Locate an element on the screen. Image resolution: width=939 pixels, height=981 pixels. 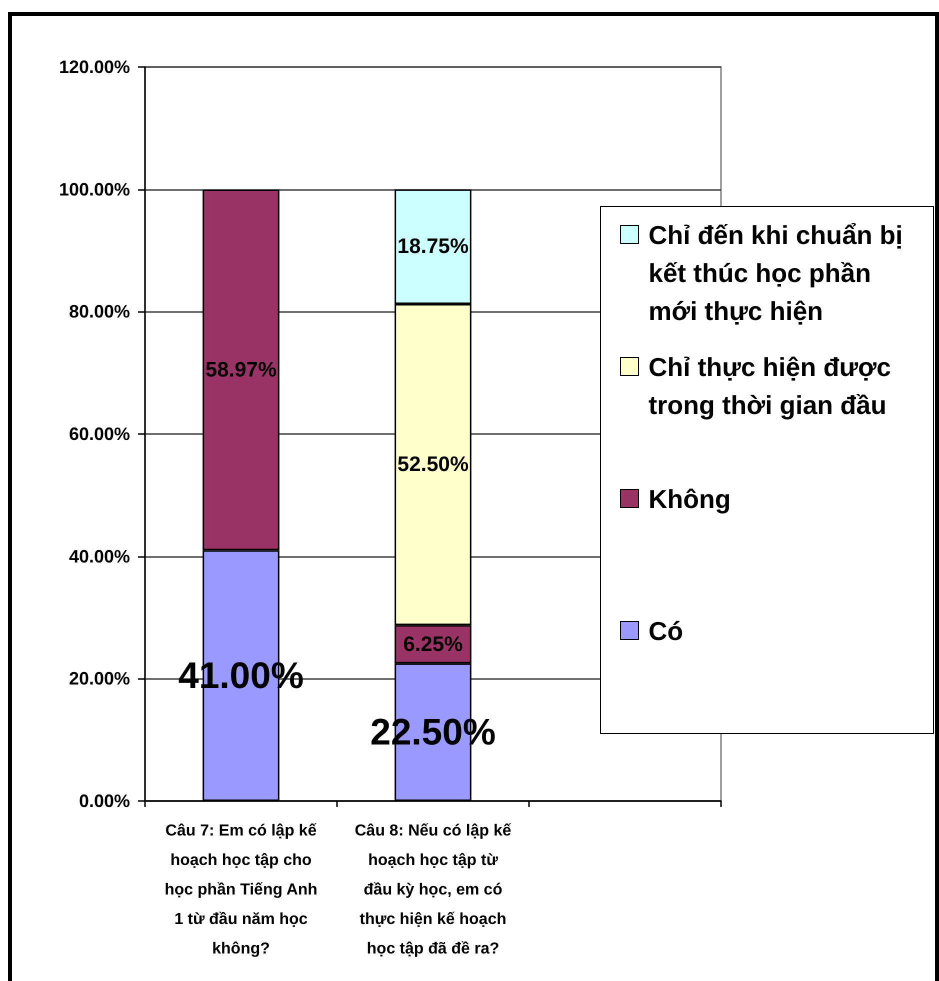
y-tick-label: 80.00% is located at coordinates (99, 312).